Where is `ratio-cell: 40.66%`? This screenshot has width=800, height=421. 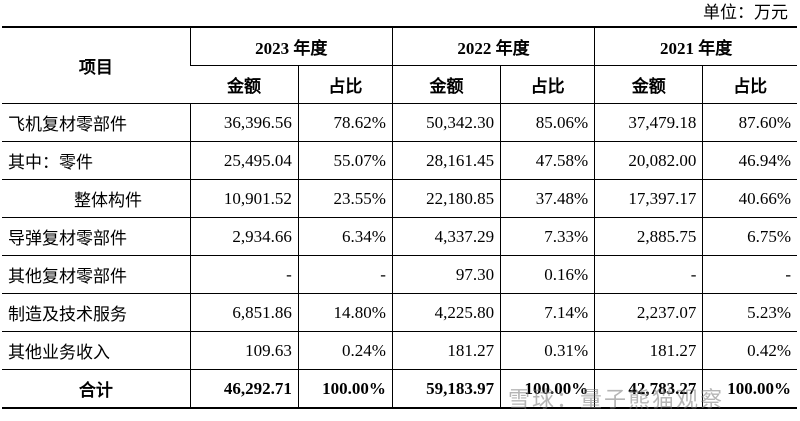
ratio-cell: 40.66% is located at coordinates (749, 198).